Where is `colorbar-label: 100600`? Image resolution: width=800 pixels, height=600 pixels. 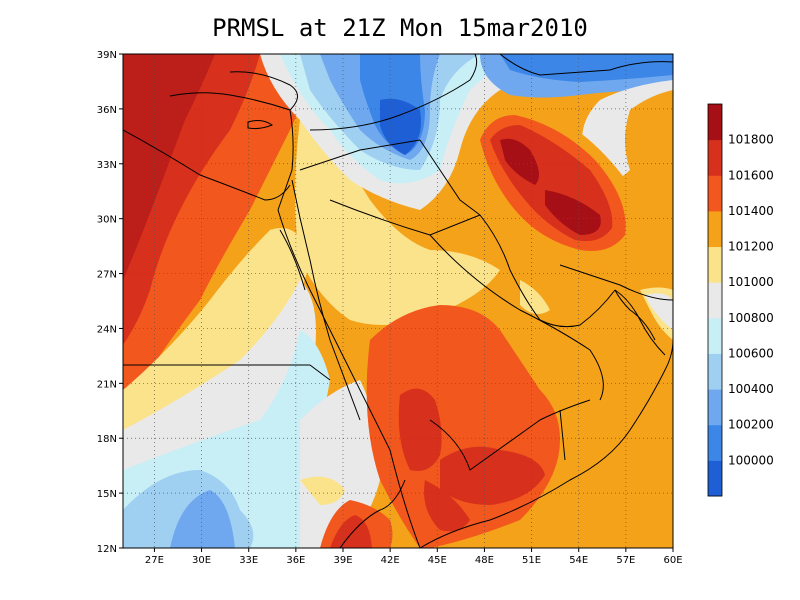 colorbar-label: 100600 is located at coordinates (751, 353).